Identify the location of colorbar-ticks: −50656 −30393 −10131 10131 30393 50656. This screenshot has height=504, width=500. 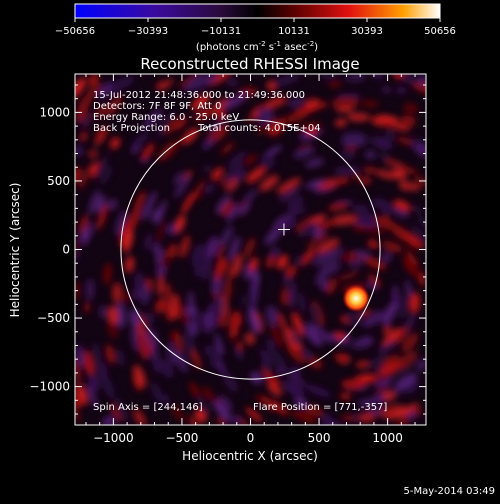
(255, 27).